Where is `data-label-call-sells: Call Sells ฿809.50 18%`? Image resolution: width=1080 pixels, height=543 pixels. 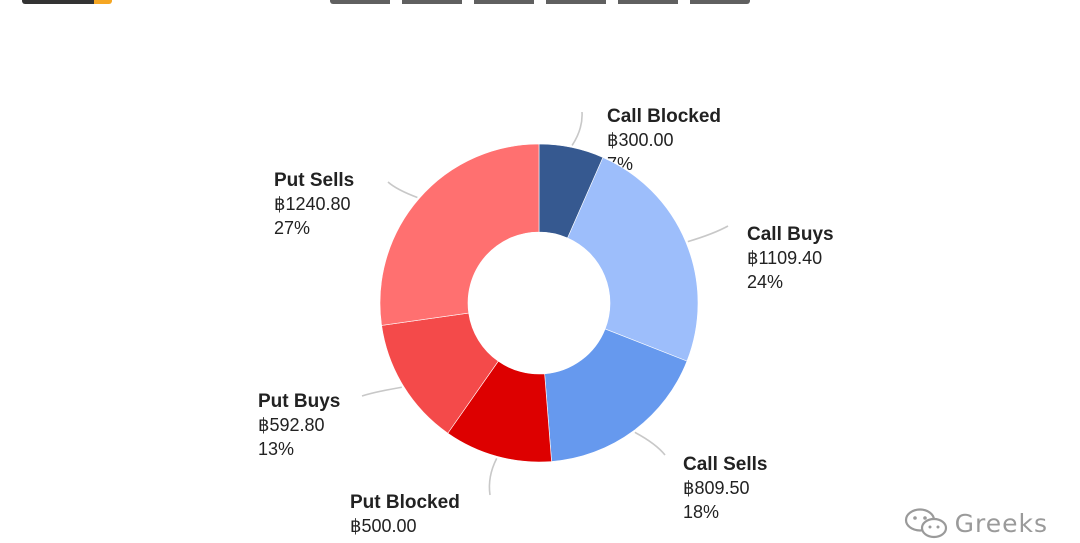 data-label-call-sells: Call Sells ฿809.50 18% is located at coordinates (725, 488).